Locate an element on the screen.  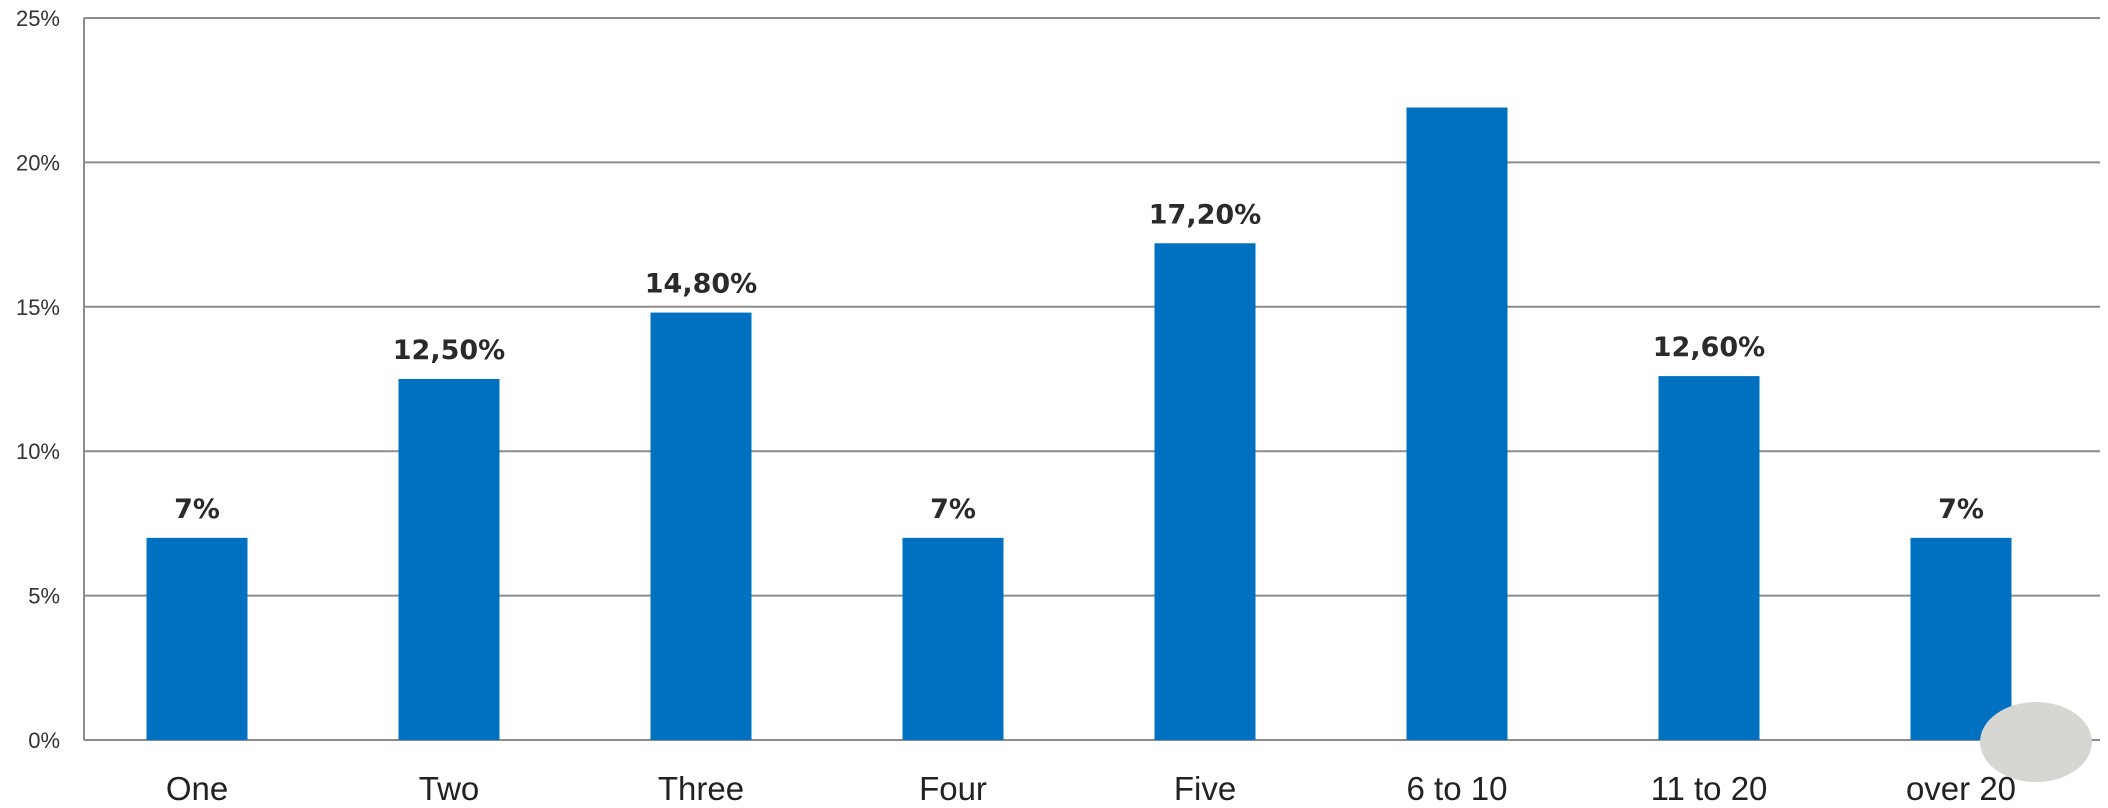
x-tick-label: 6 to 10 is located at coordinates (1457, 788).